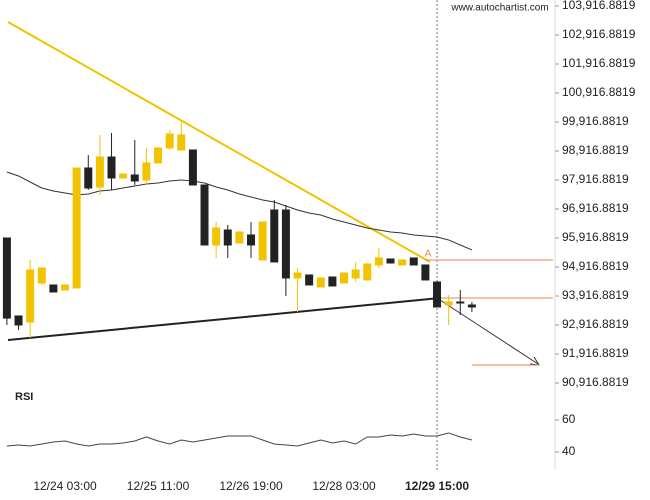 This screenshot has height=500, width=650. I want to click on support-line, so click(224, 319).